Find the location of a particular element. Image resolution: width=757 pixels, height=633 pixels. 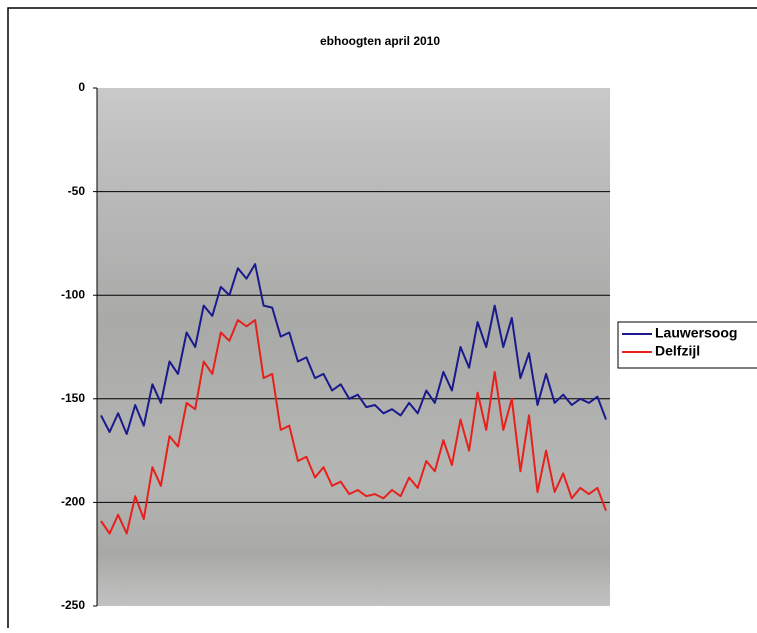

chart-title: ebhoogten april 2010 is located at coordinates (380, 41).